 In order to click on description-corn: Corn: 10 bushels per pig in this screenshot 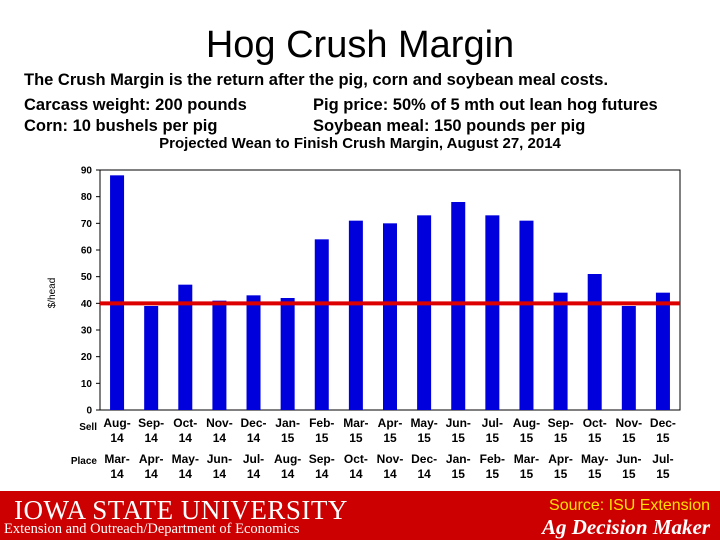, I will do `click(121, 126)`.